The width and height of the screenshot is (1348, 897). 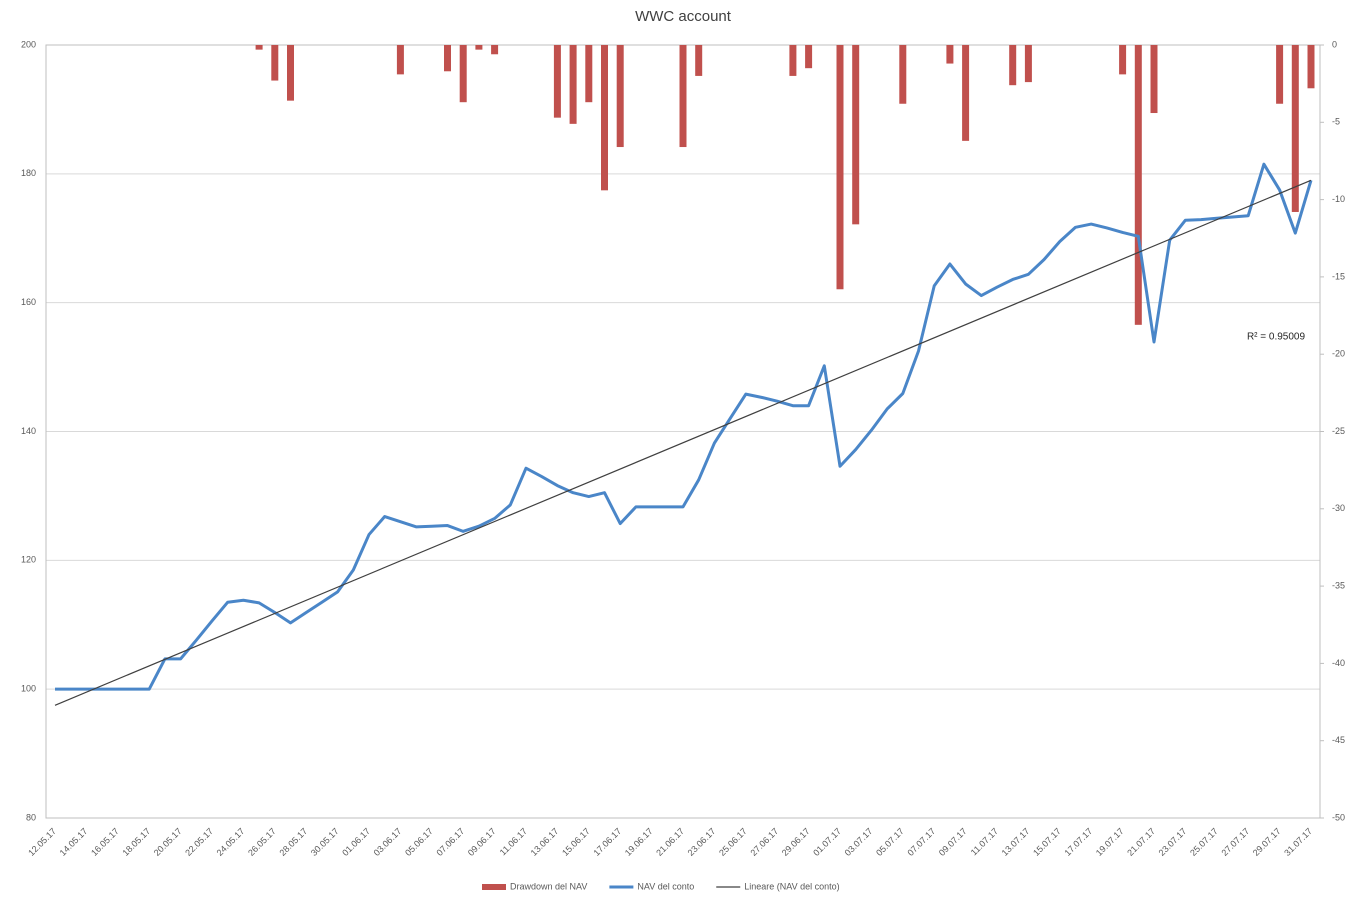 What do you see at coordinates (665, 886) in the screenshot?
I see `legend-label: NAV del conto` at bounding box center [665, 886].